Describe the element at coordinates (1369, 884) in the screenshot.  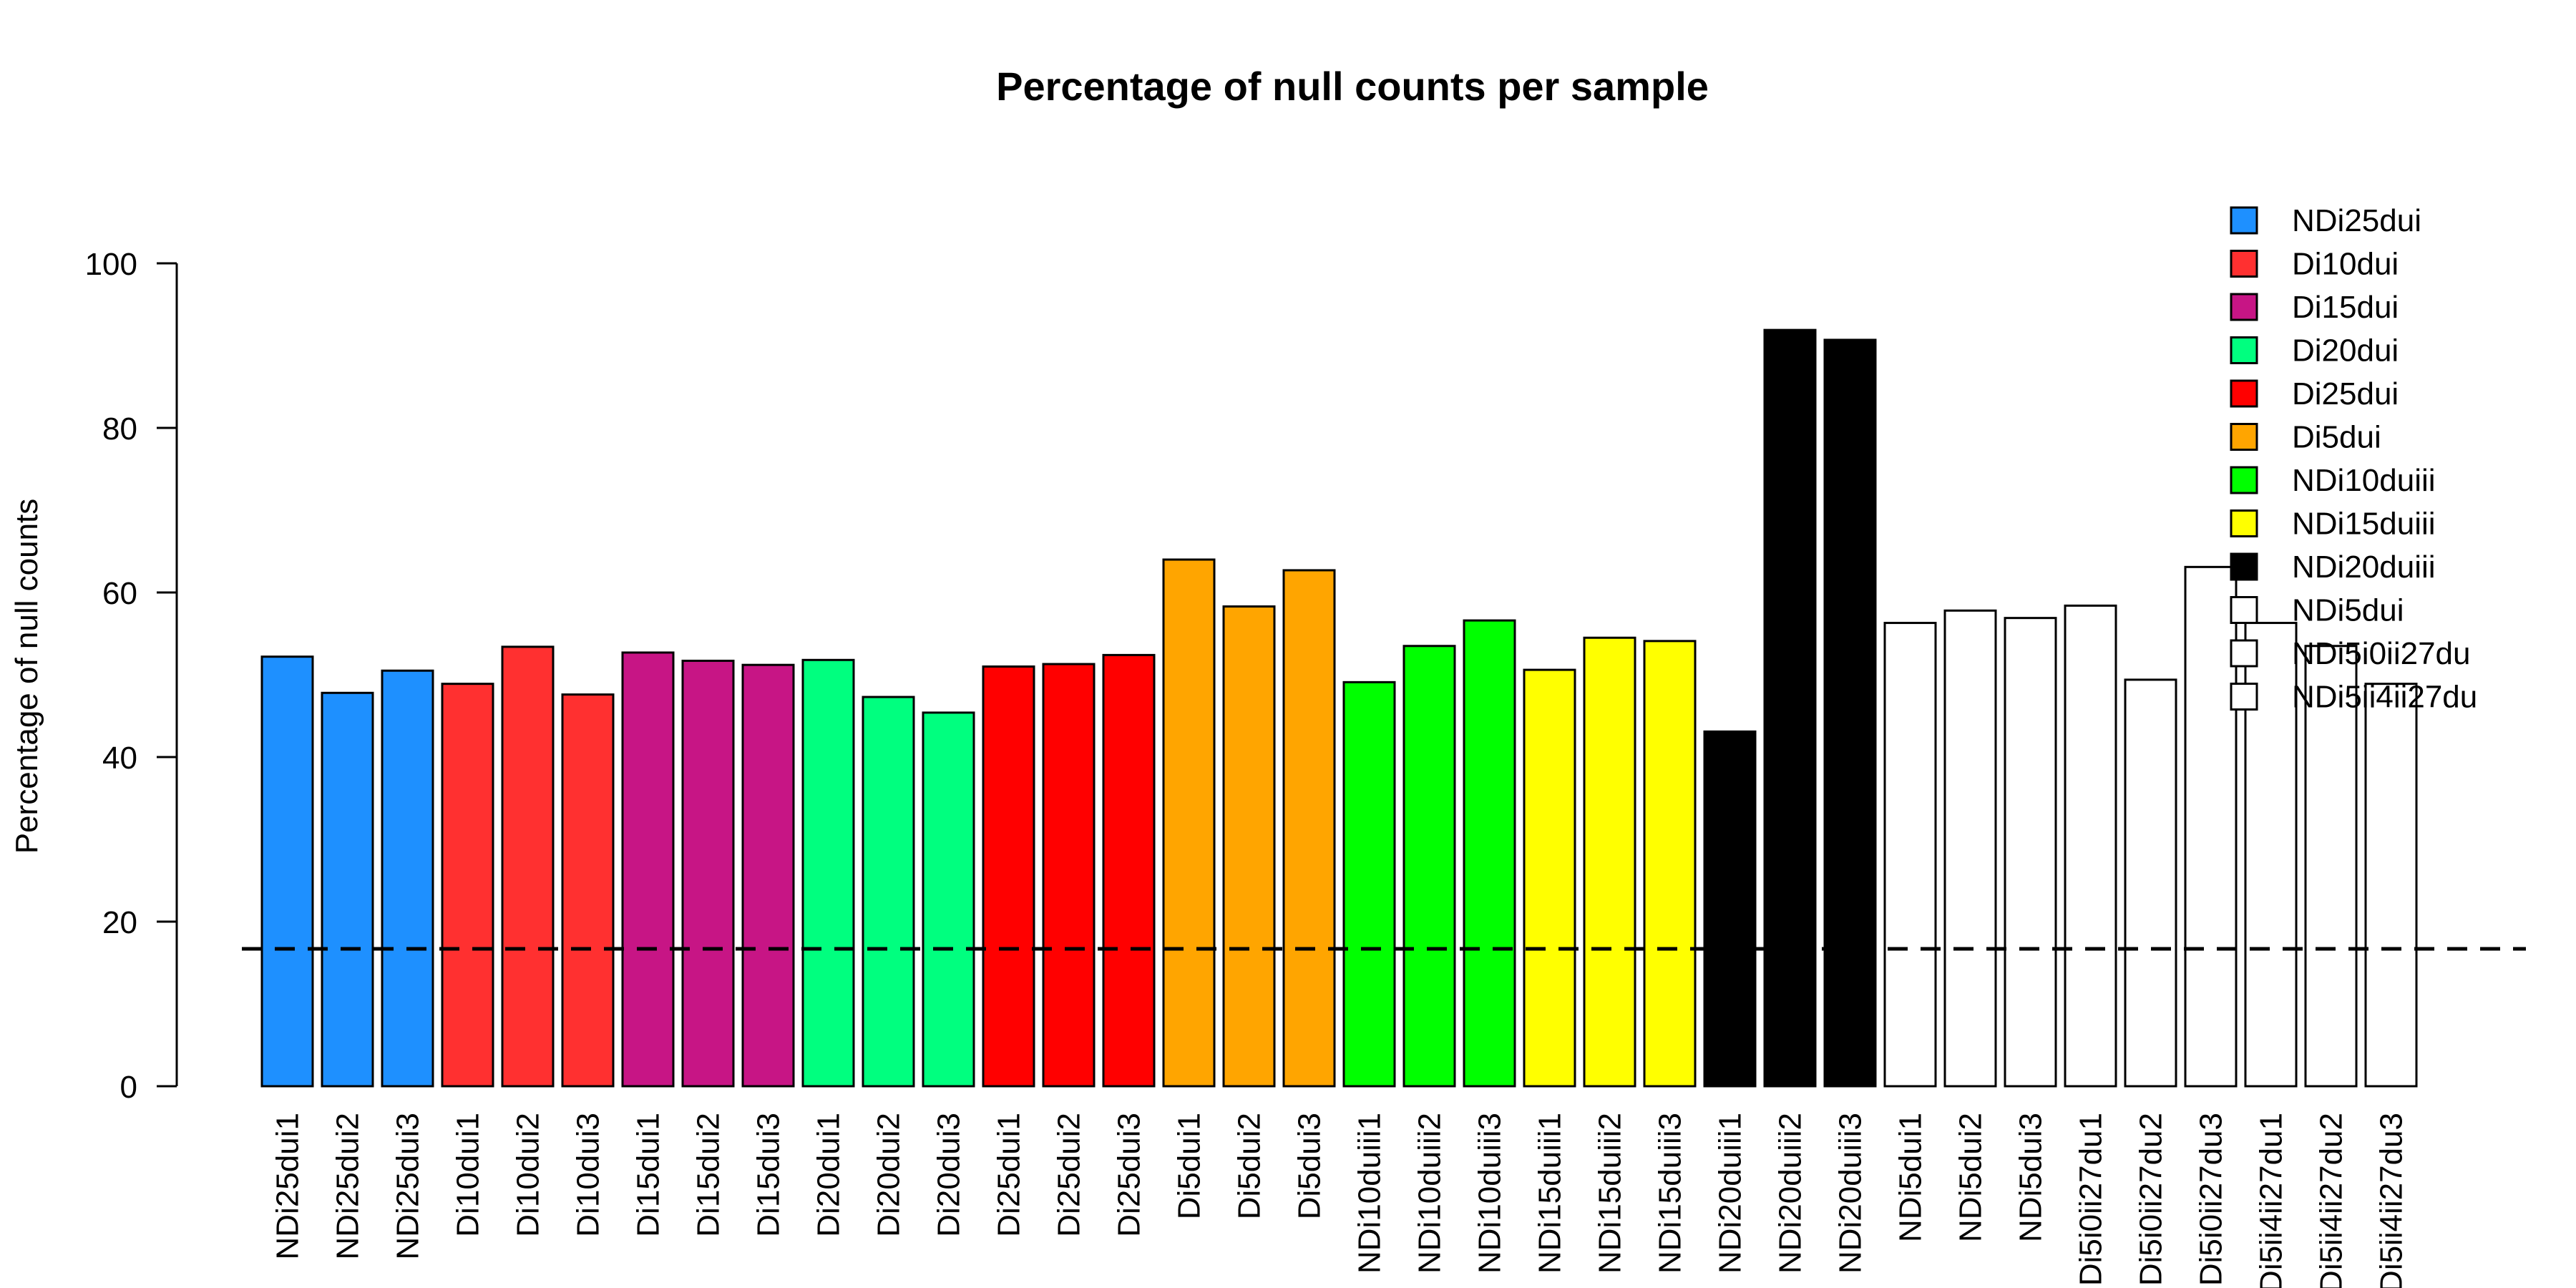
I see `bar-NDi10duiii1` at that location.